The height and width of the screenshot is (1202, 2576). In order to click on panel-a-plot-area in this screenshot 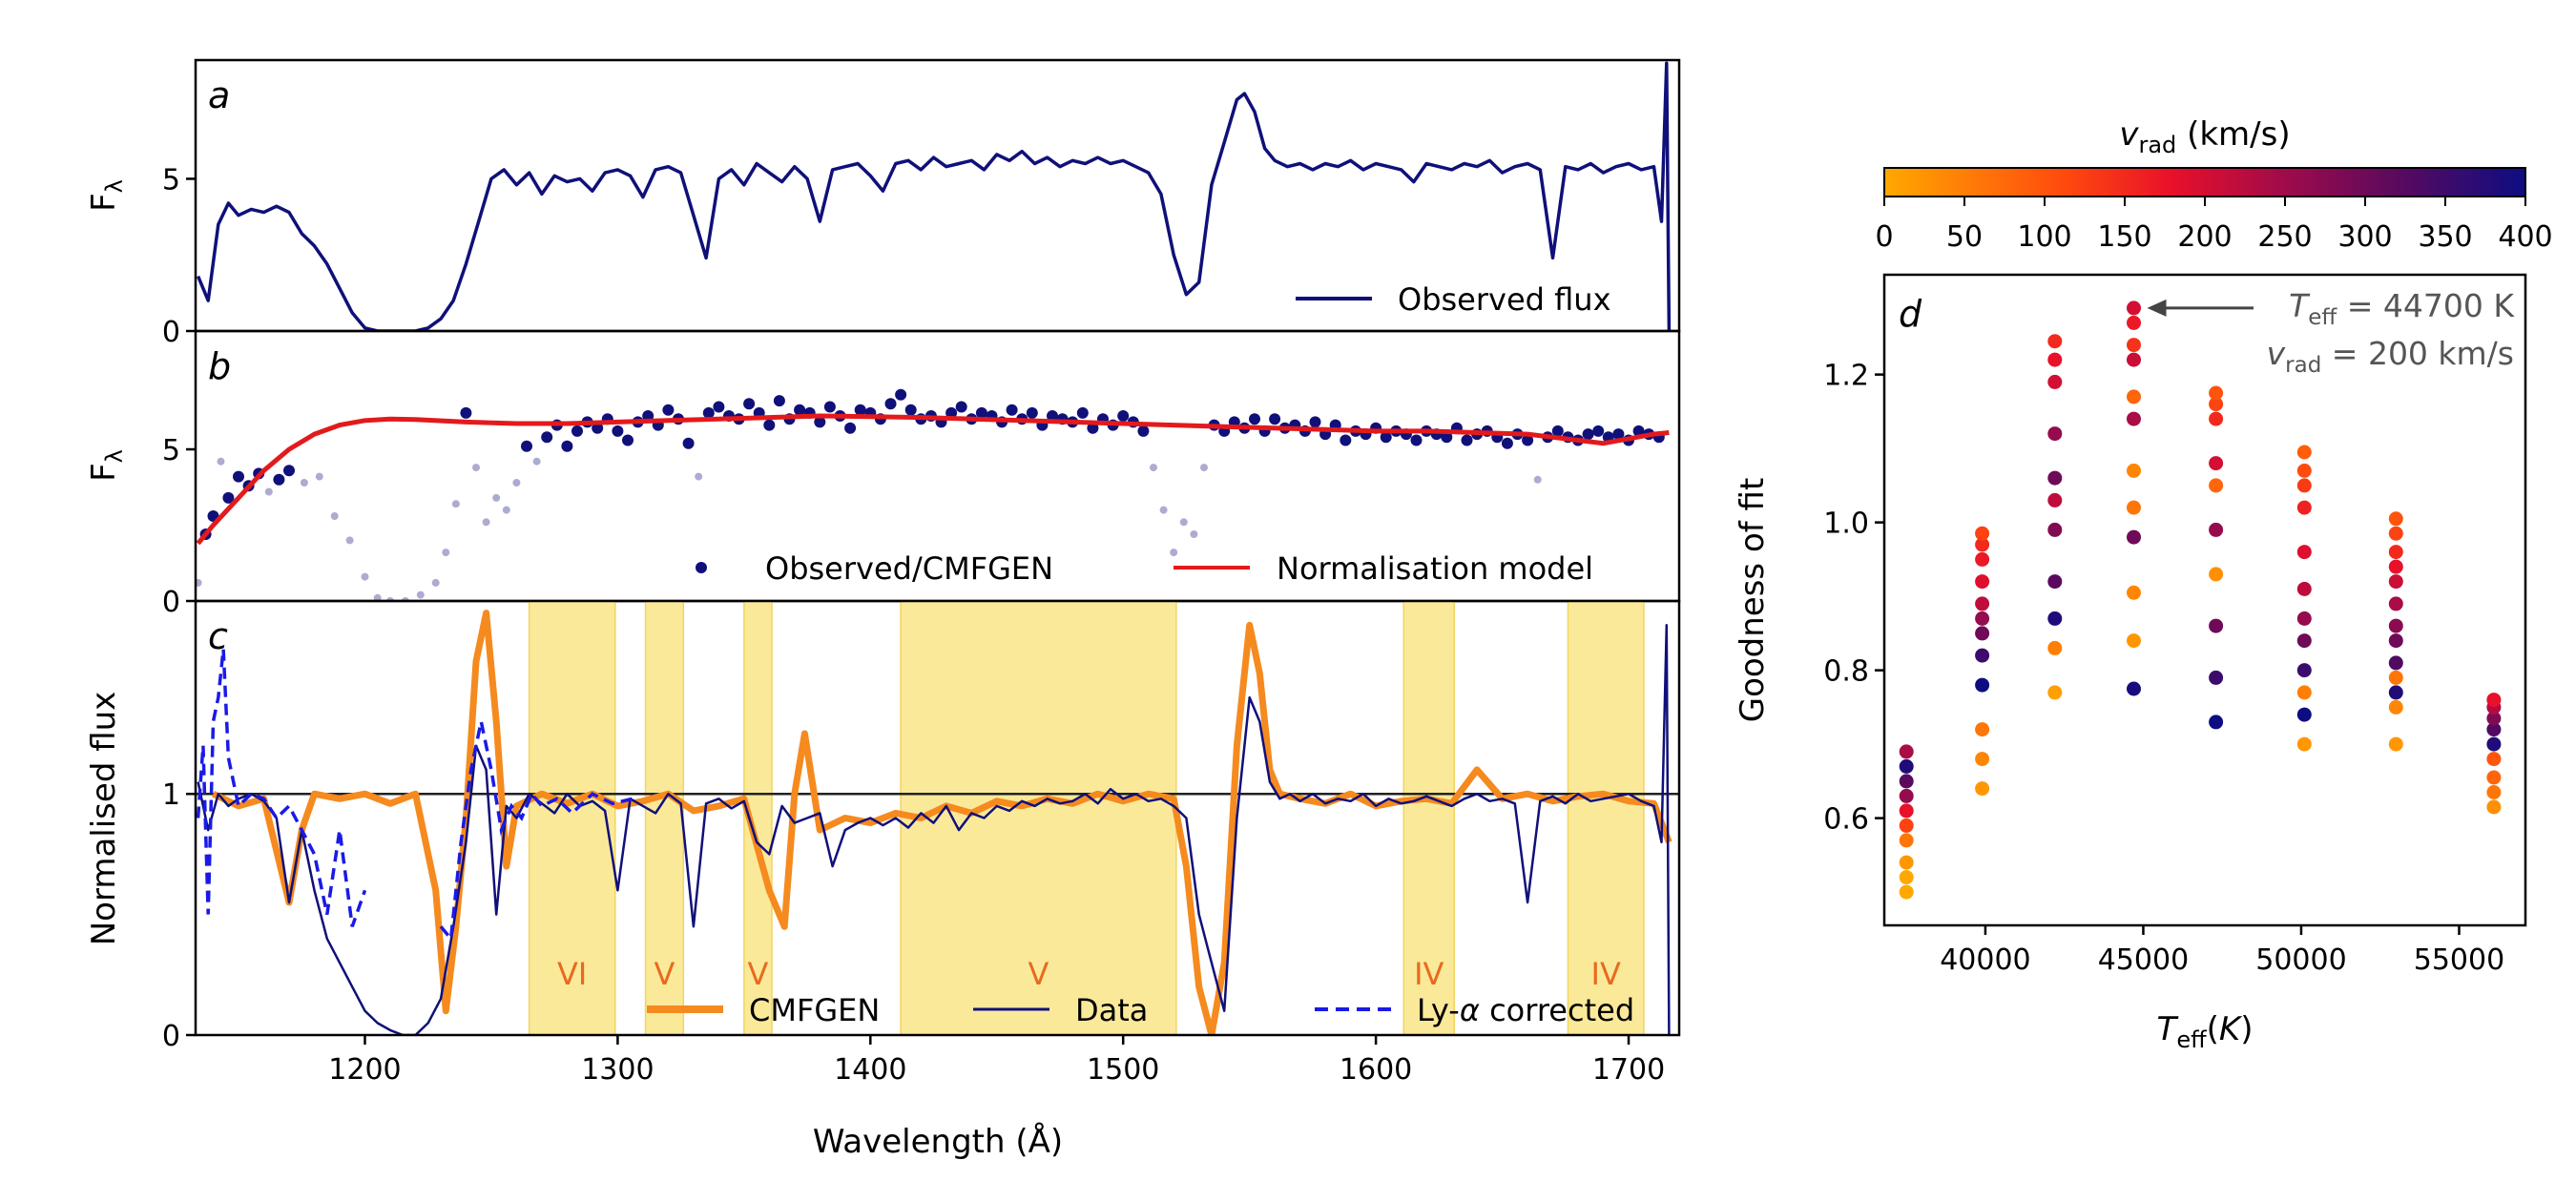, I will do `click(934, 196)`.